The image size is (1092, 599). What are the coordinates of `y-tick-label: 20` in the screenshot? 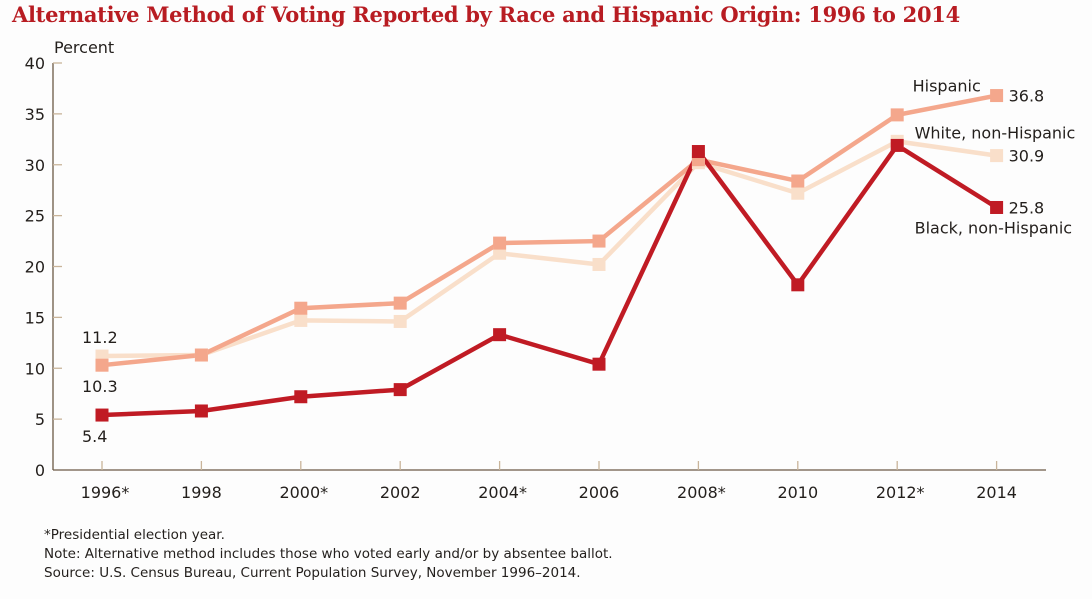 It's located at (35, 267).